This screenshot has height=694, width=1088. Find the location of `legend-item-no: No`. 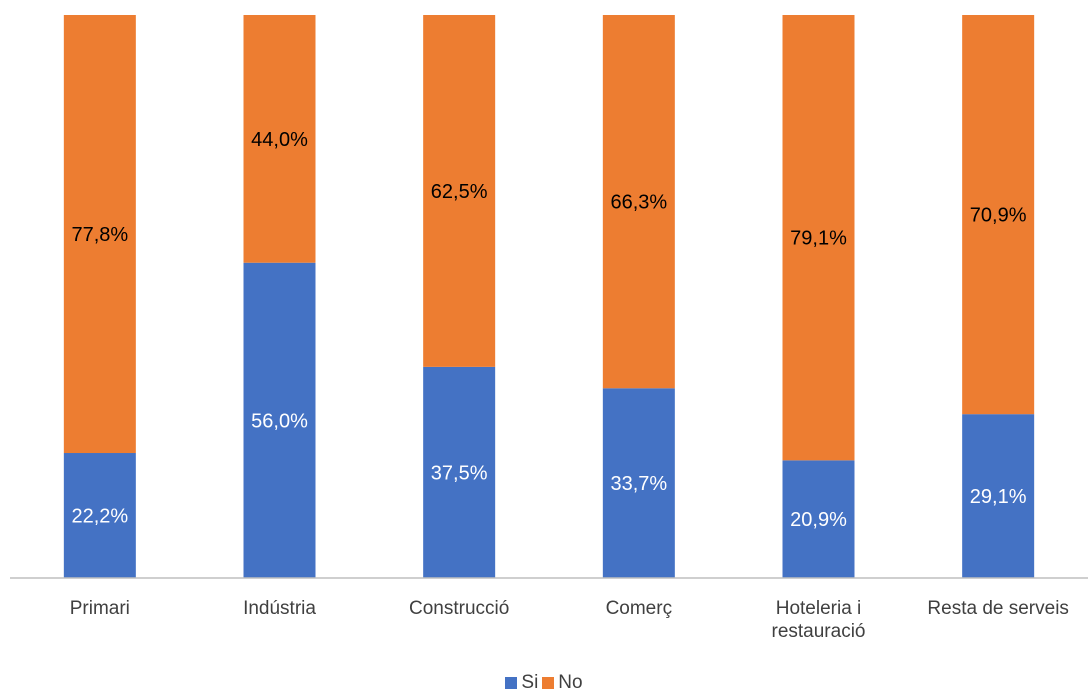

legend-item-no: No is located at coordinates (562, 683).